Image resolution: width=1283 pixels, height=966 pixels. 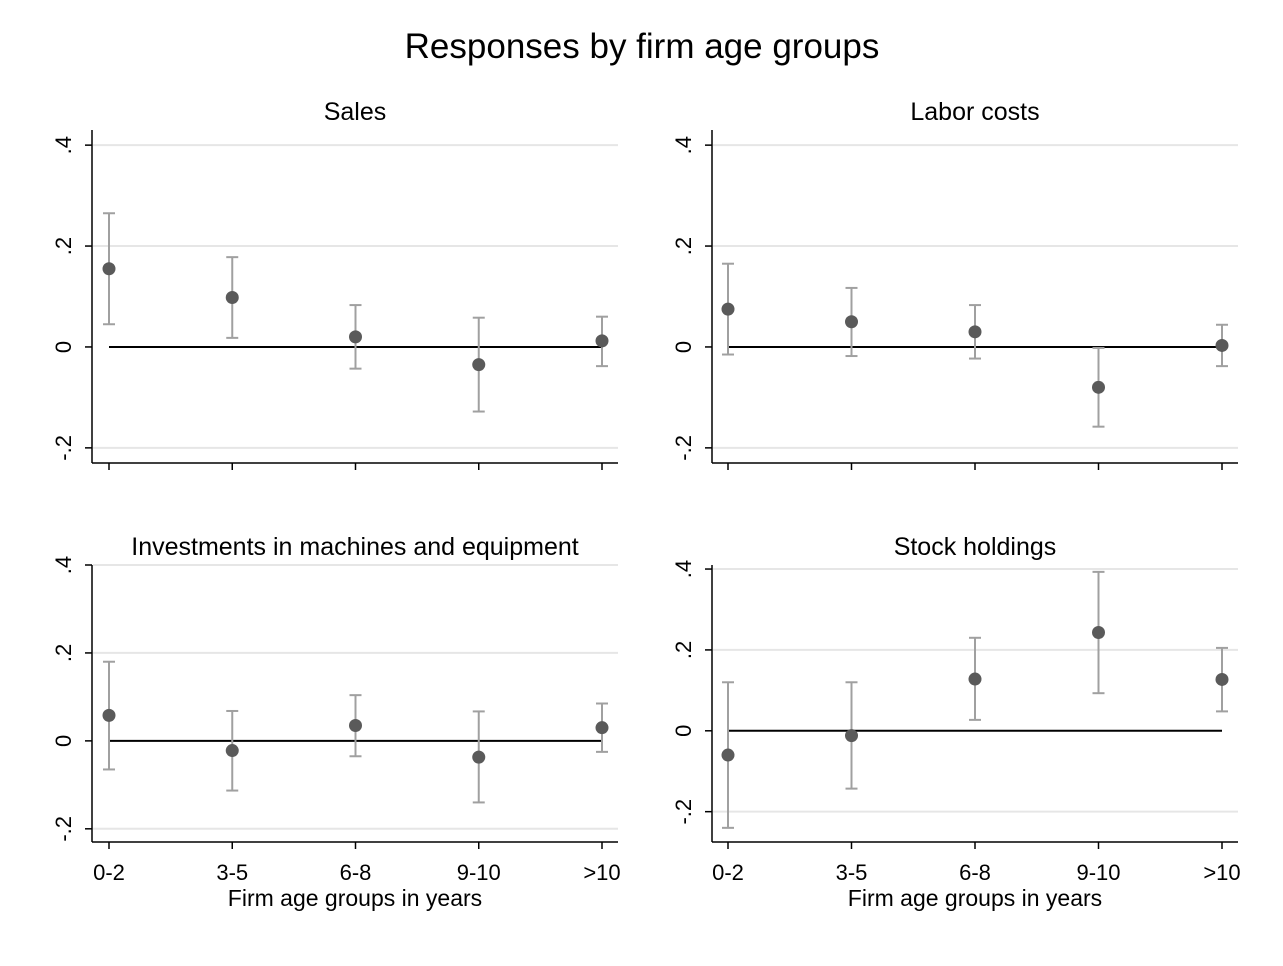 I want to click on panel-title: Labor costs, so click(x=974, y=112).